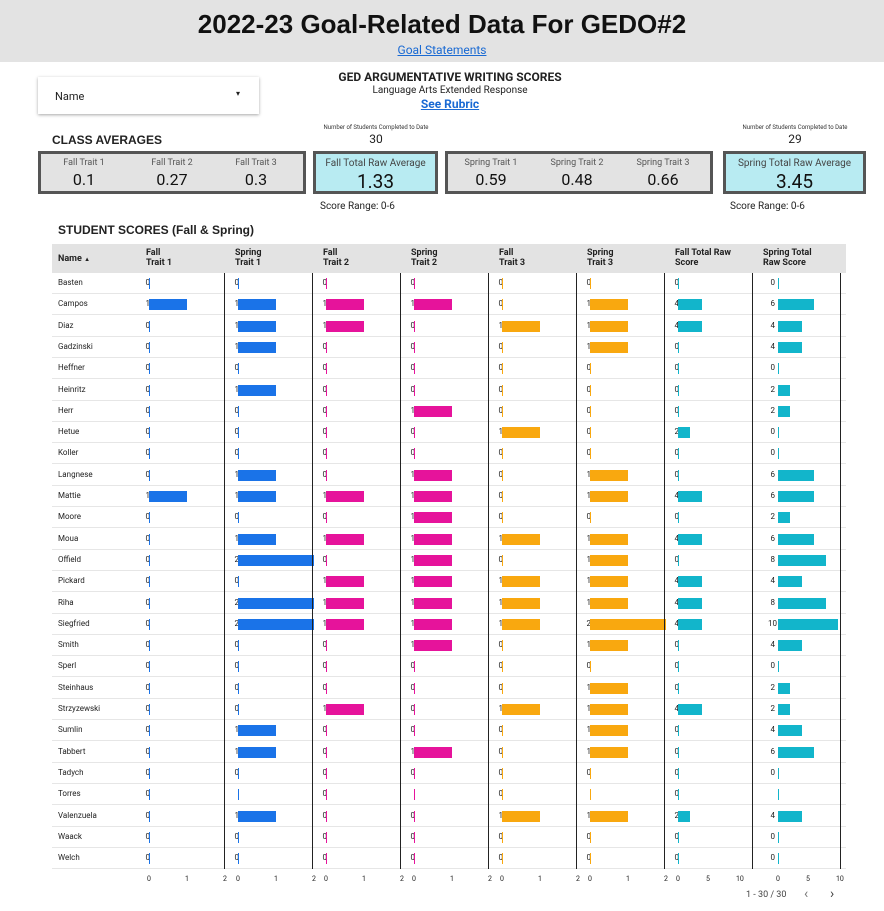 This screenshot has height=911, width=884. Describe the element at coordinates (795, 139) in the screenshot. I see `spring-completed-value: 29` at that location.